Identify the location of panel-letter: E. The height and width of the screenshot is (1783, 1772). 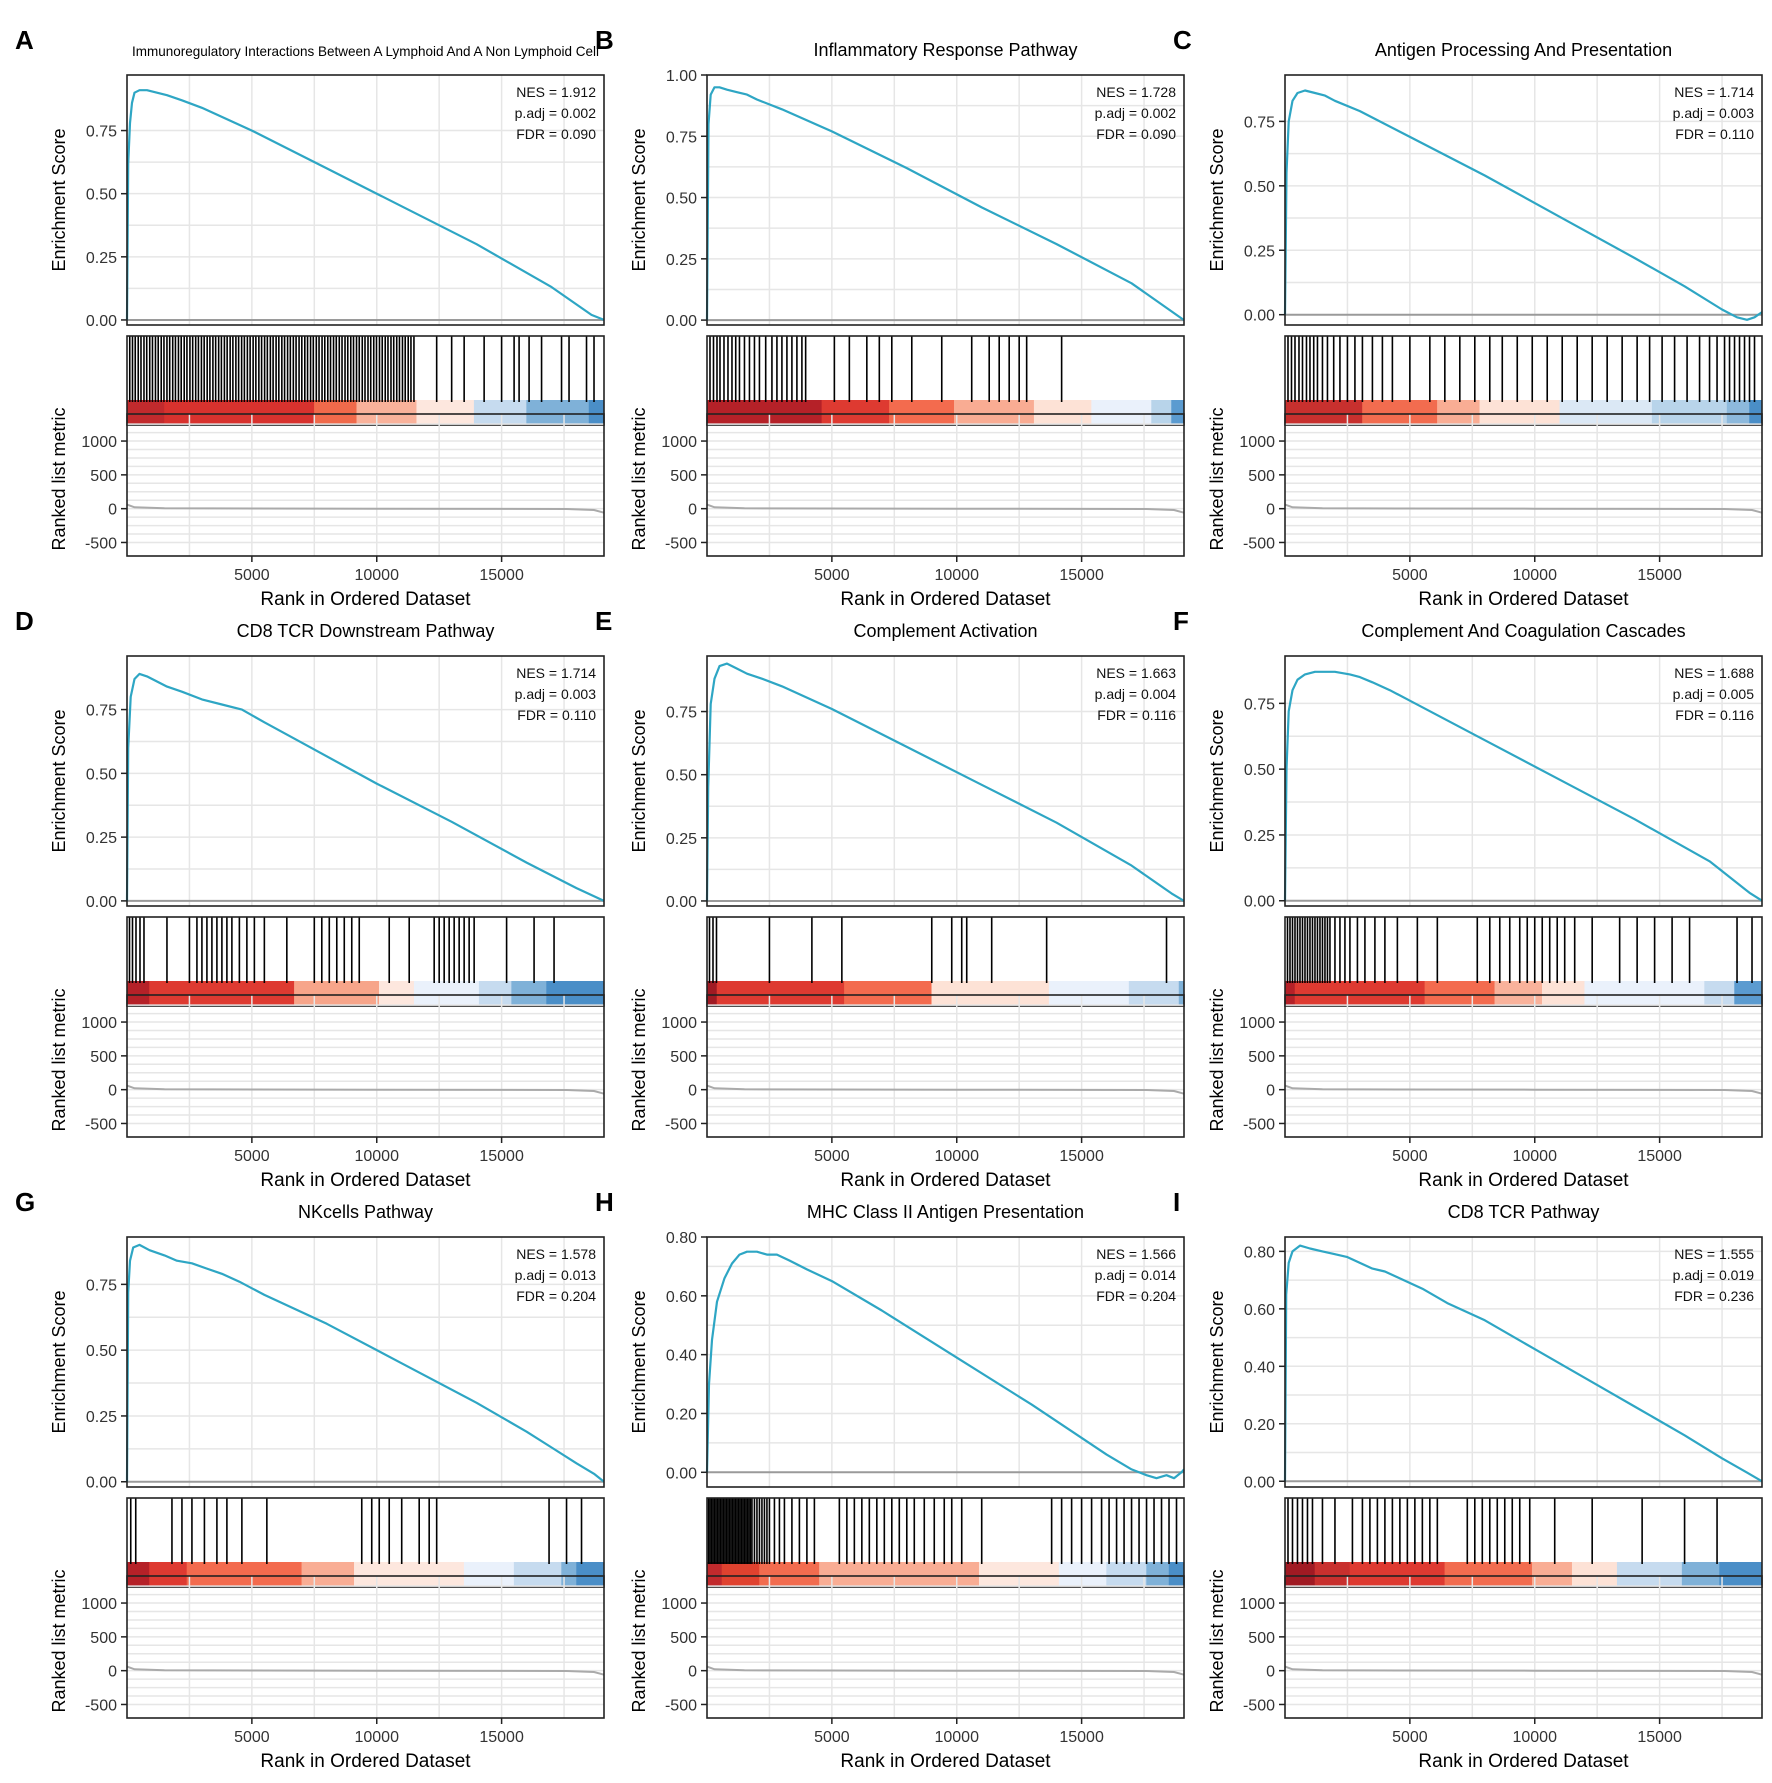
(603, 621).